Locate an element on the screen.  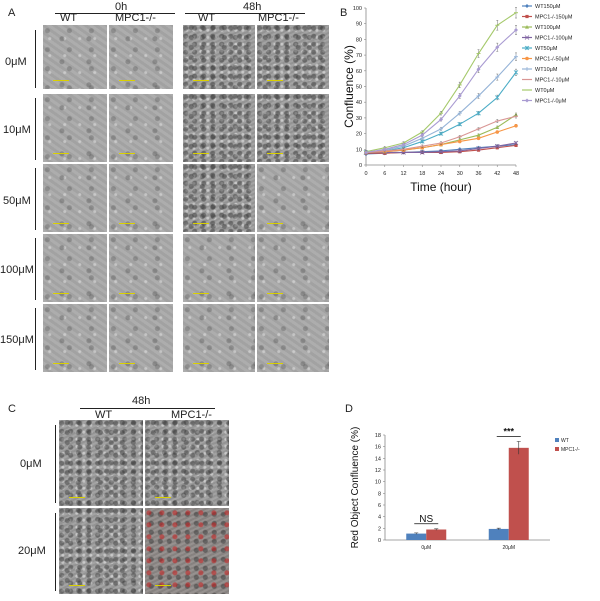
y-tick-label: 40 is located at coordinates (359, 103).